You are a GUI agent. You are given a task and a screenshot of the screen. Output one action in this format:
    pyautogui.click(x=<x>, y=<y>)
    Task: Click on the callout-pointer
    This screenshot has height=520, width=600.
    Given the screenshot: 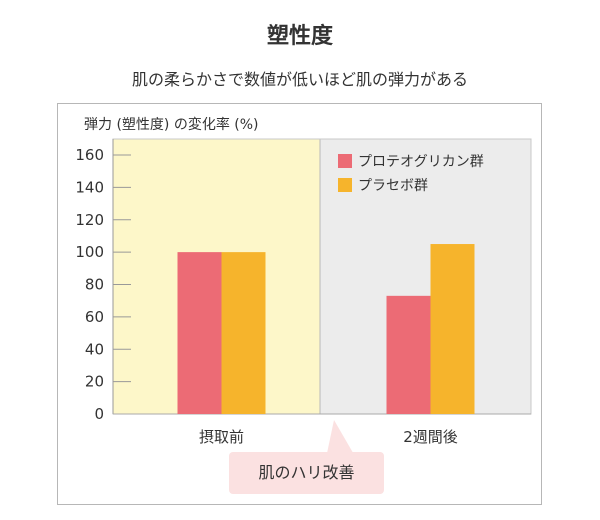 What is the action you would take?
    pyautogui.click(x=341, y=439)
    